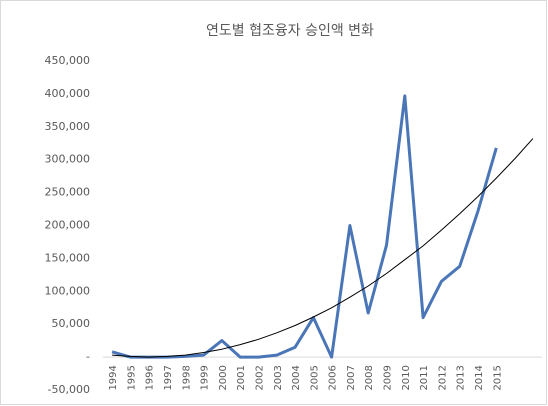 The height and width of the screenshot is (406, 548). Describe the element at coordinates (223, 377) in the screenshot. I see `x-tick-label: 2000` at that location.